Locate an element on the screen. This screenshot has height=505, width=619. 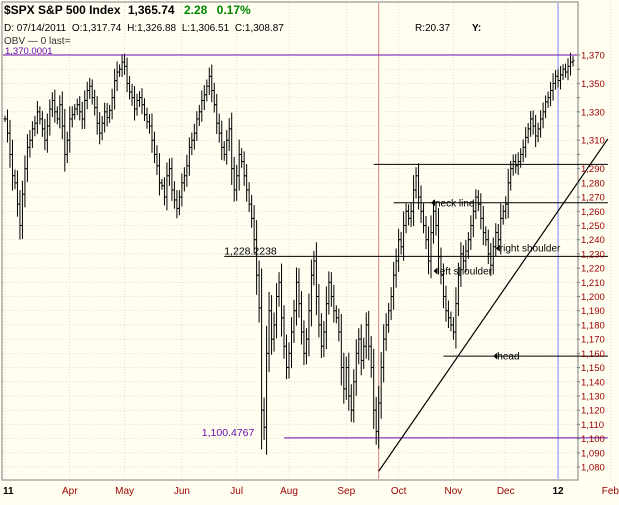
y-tick-label: 1,150 is located at coordinates (593, 368).